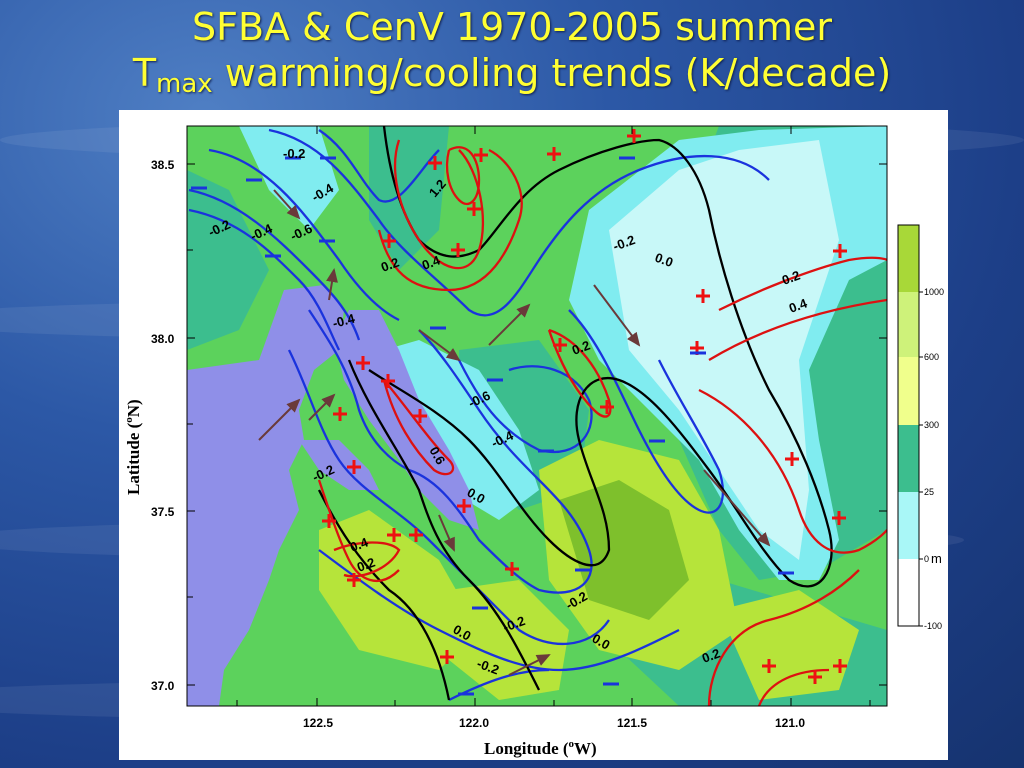 The height and width of the screenshot is (768, 1024). What do you see at coordinates (163, 425) in the screenshot?
I see `y-tick-labels: 38.5 38.0 37.5 37.0` at bounding box center [163, 425].